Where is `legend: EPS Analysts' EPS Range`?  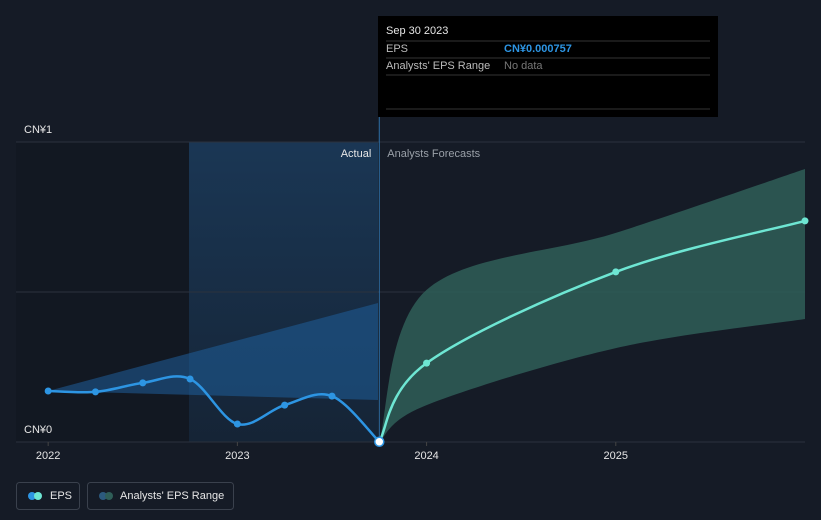
legend: EPS Analysts' EPS Range is located at coordinates (125, 496).